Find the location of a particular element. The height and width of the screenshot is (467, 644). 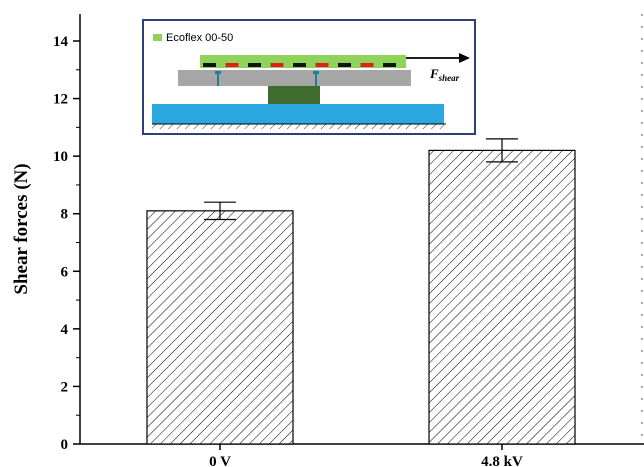

upper-plate is located at coordinates (294, 78).